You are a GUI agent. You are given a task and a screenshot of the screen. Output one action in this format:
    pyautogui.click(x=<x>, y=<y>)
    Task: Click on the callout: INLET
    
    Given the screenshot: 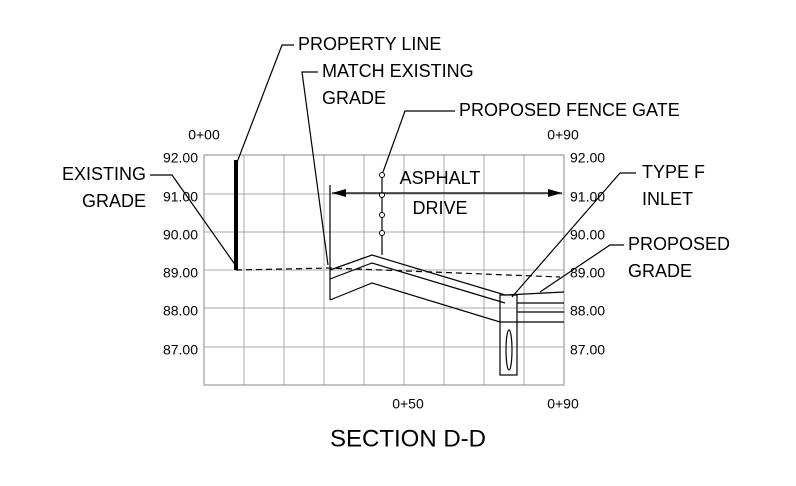 What is the action you would take?
    pyautogui.click(x=667, y=199)
    